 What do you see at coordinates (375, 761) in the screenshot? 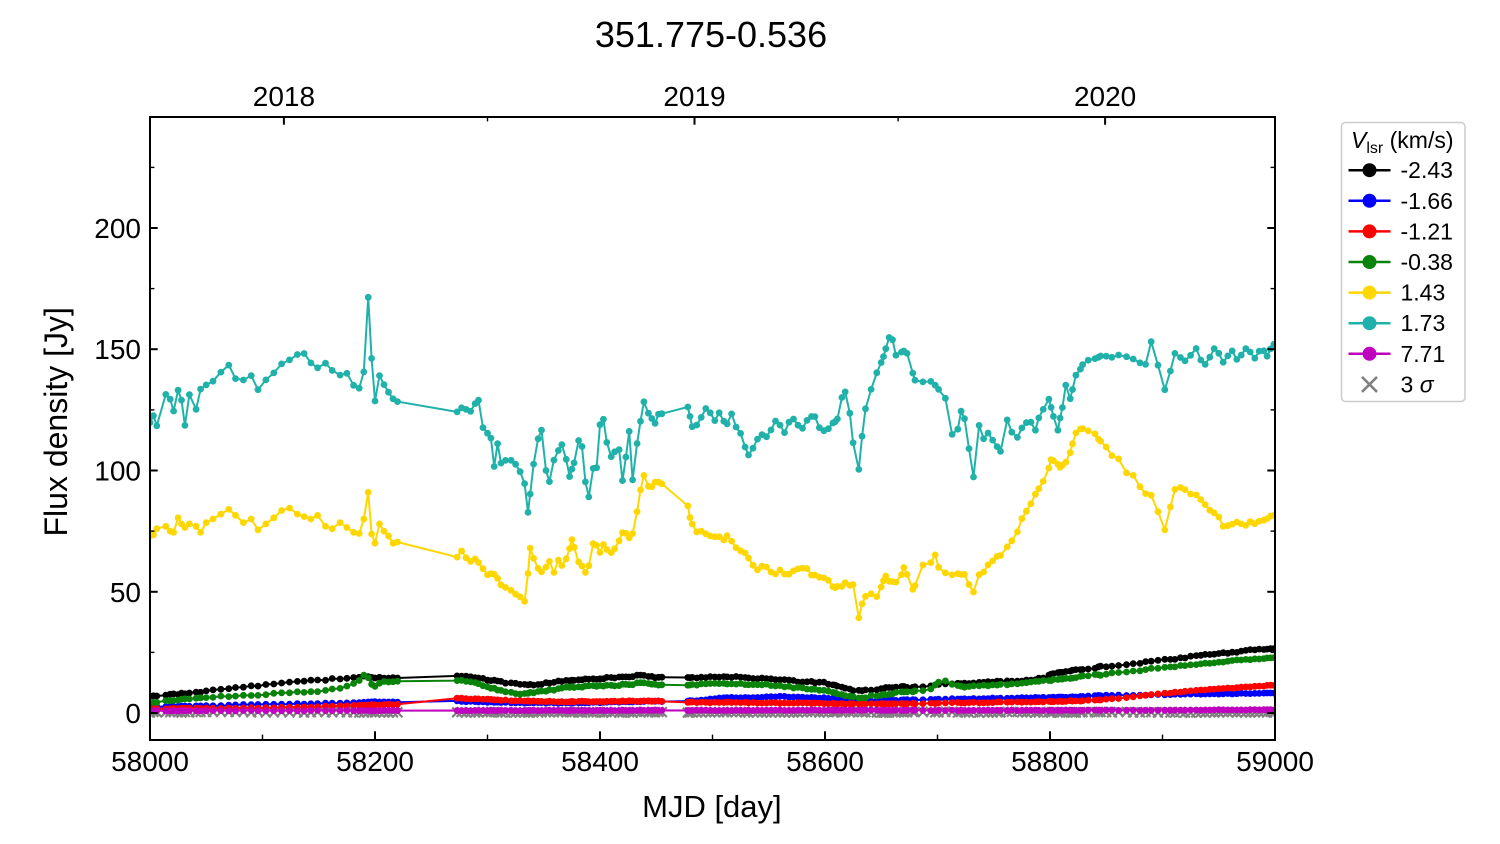
I see `svg-text: 58200` at bounding box center [375, 761].